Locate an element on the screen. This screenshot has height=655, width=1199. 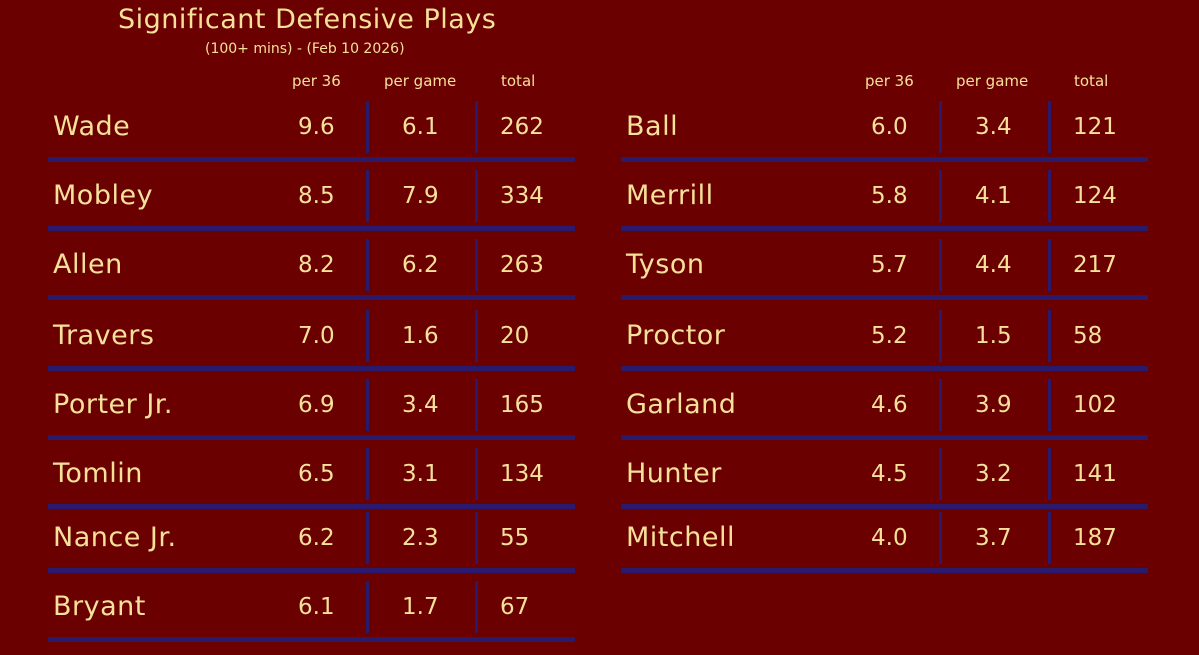
player-name: Proctor is located at coordinates (676, 335).